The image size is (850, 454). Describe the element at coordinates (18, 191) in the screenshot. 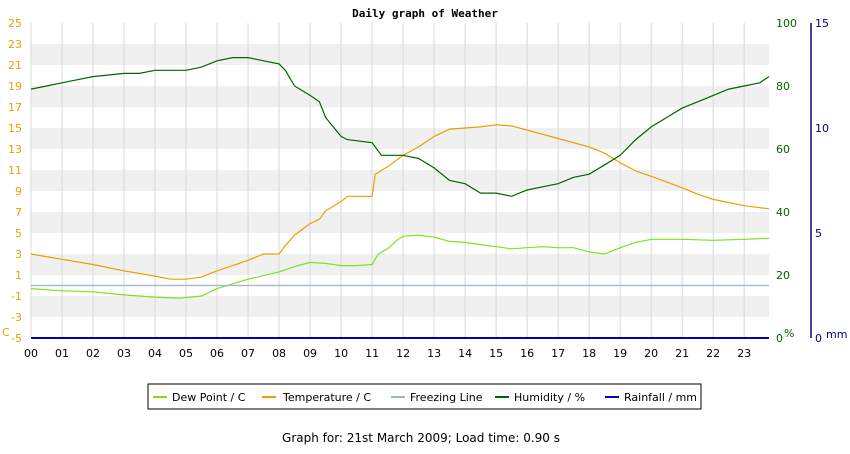

I see `left-axis-tick-label: 9` at that location.